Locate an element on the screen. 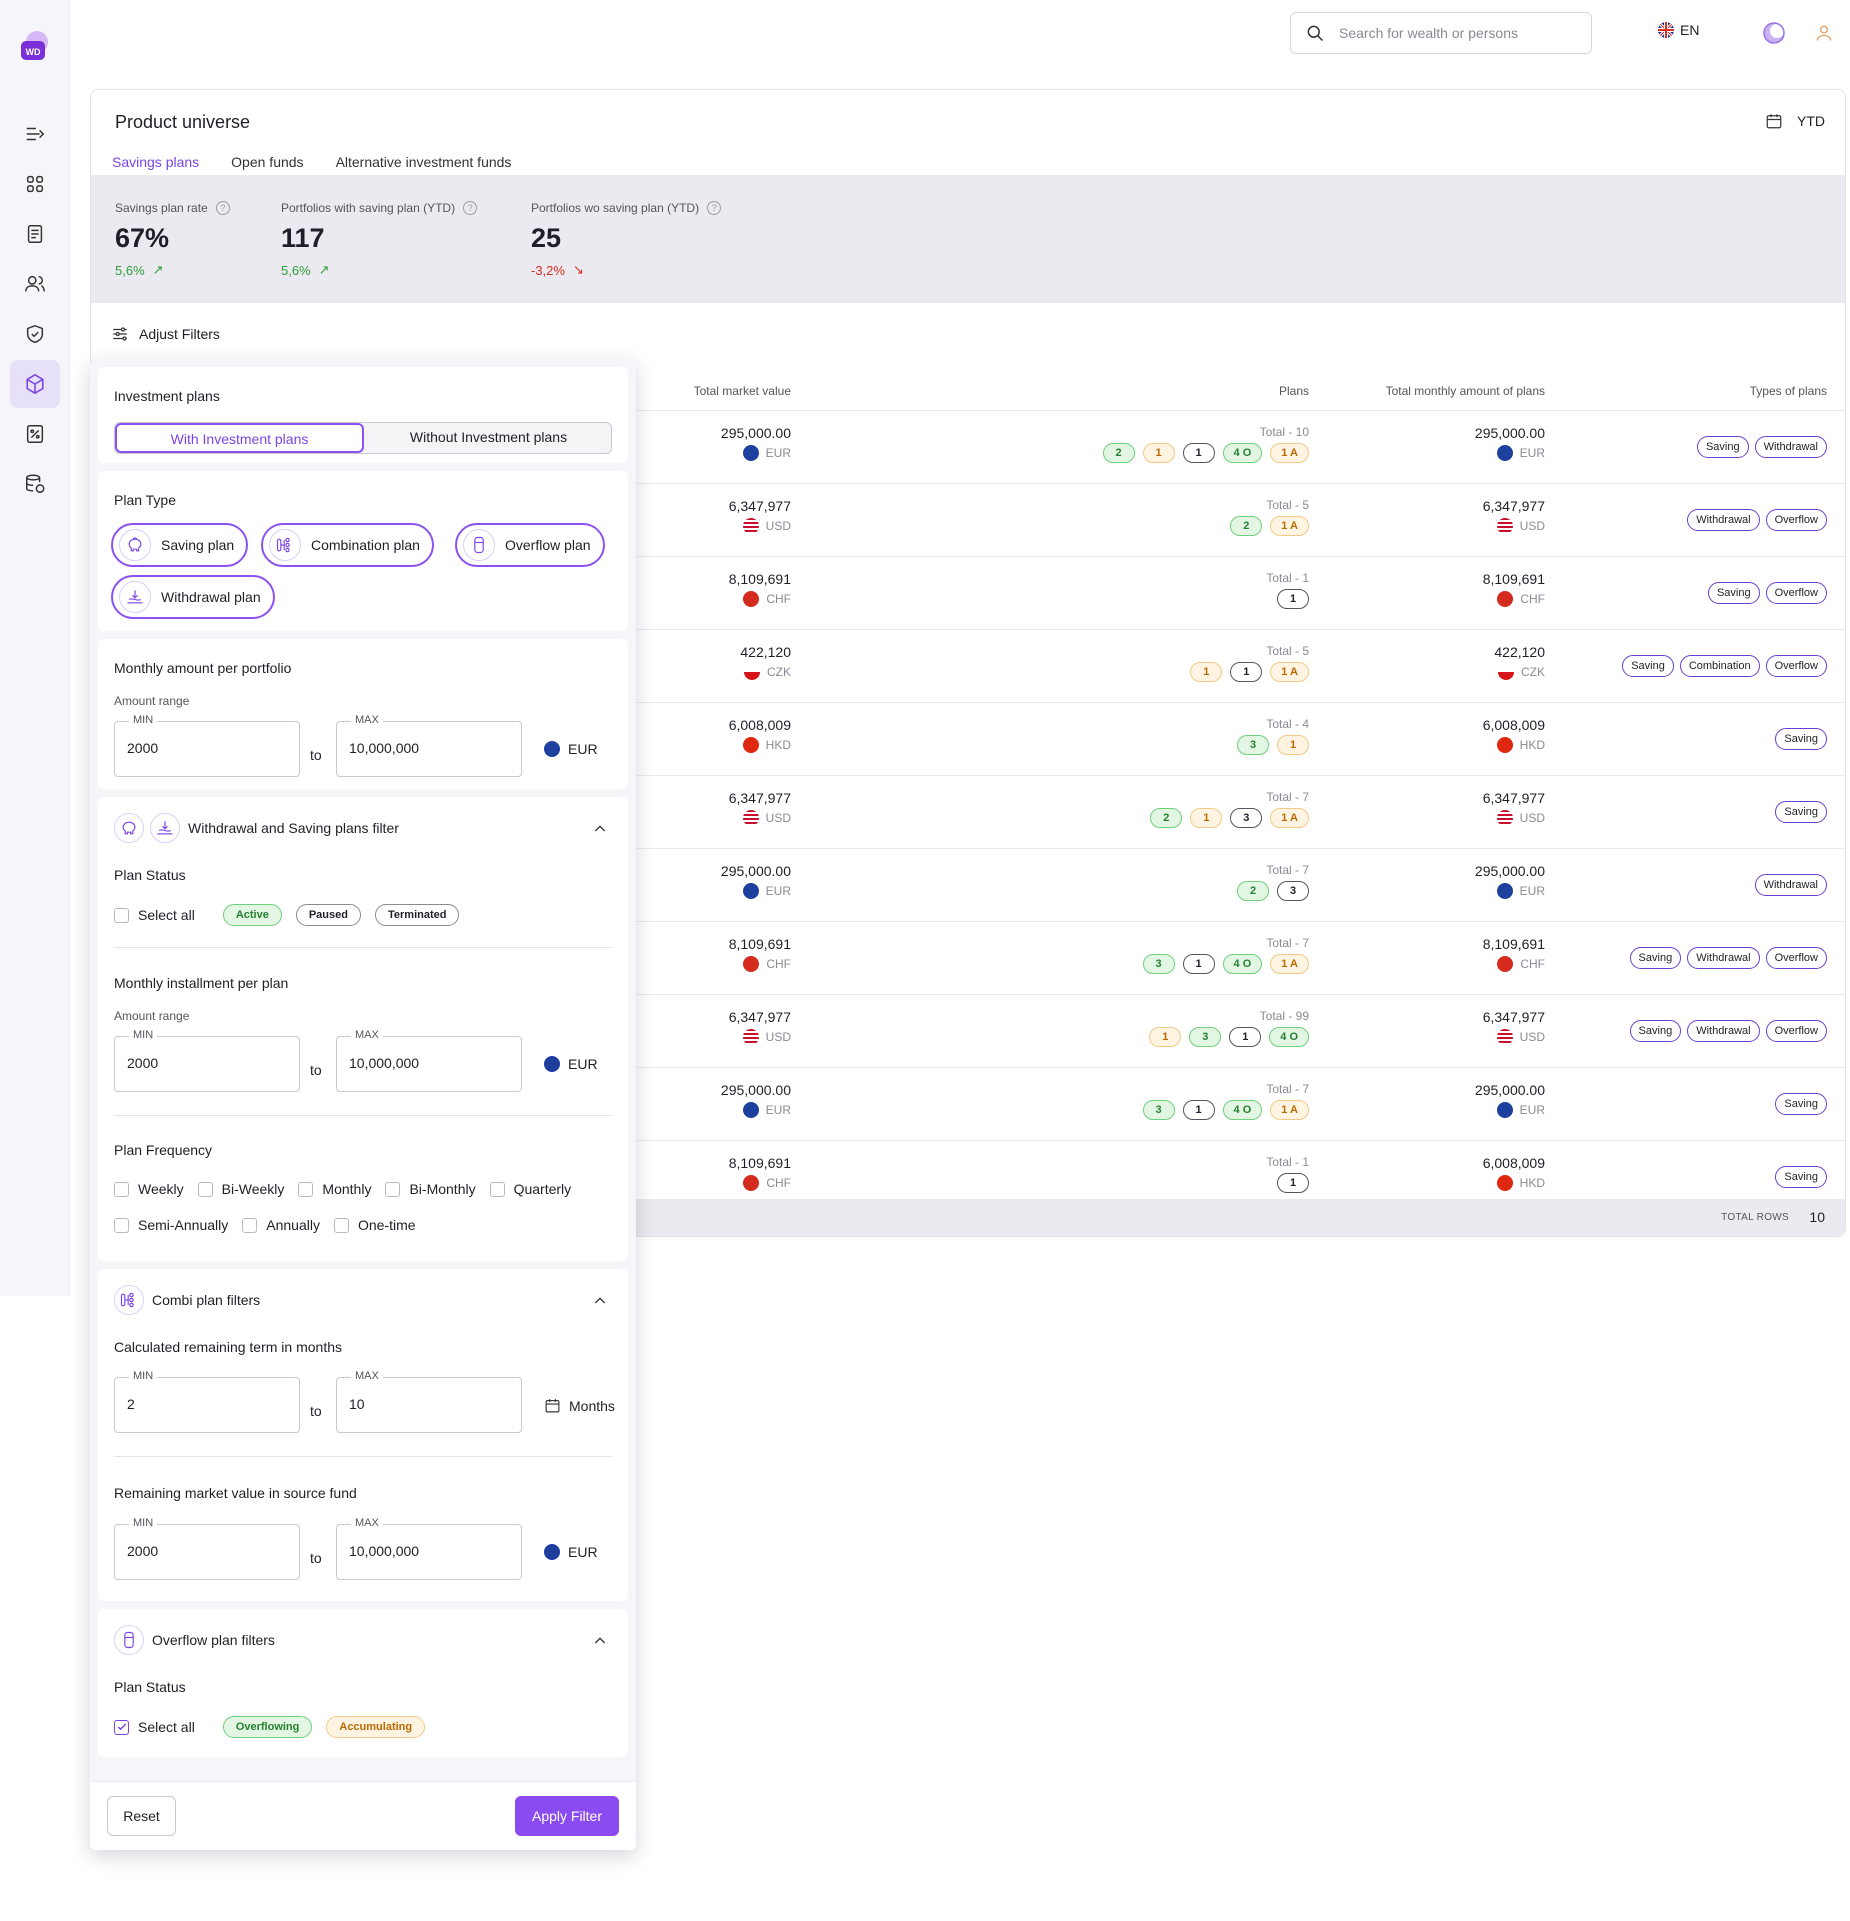 The width and height of the screenshot is (1850, 1921). min-amount-field: MIN is located at coordinates (207, 745).